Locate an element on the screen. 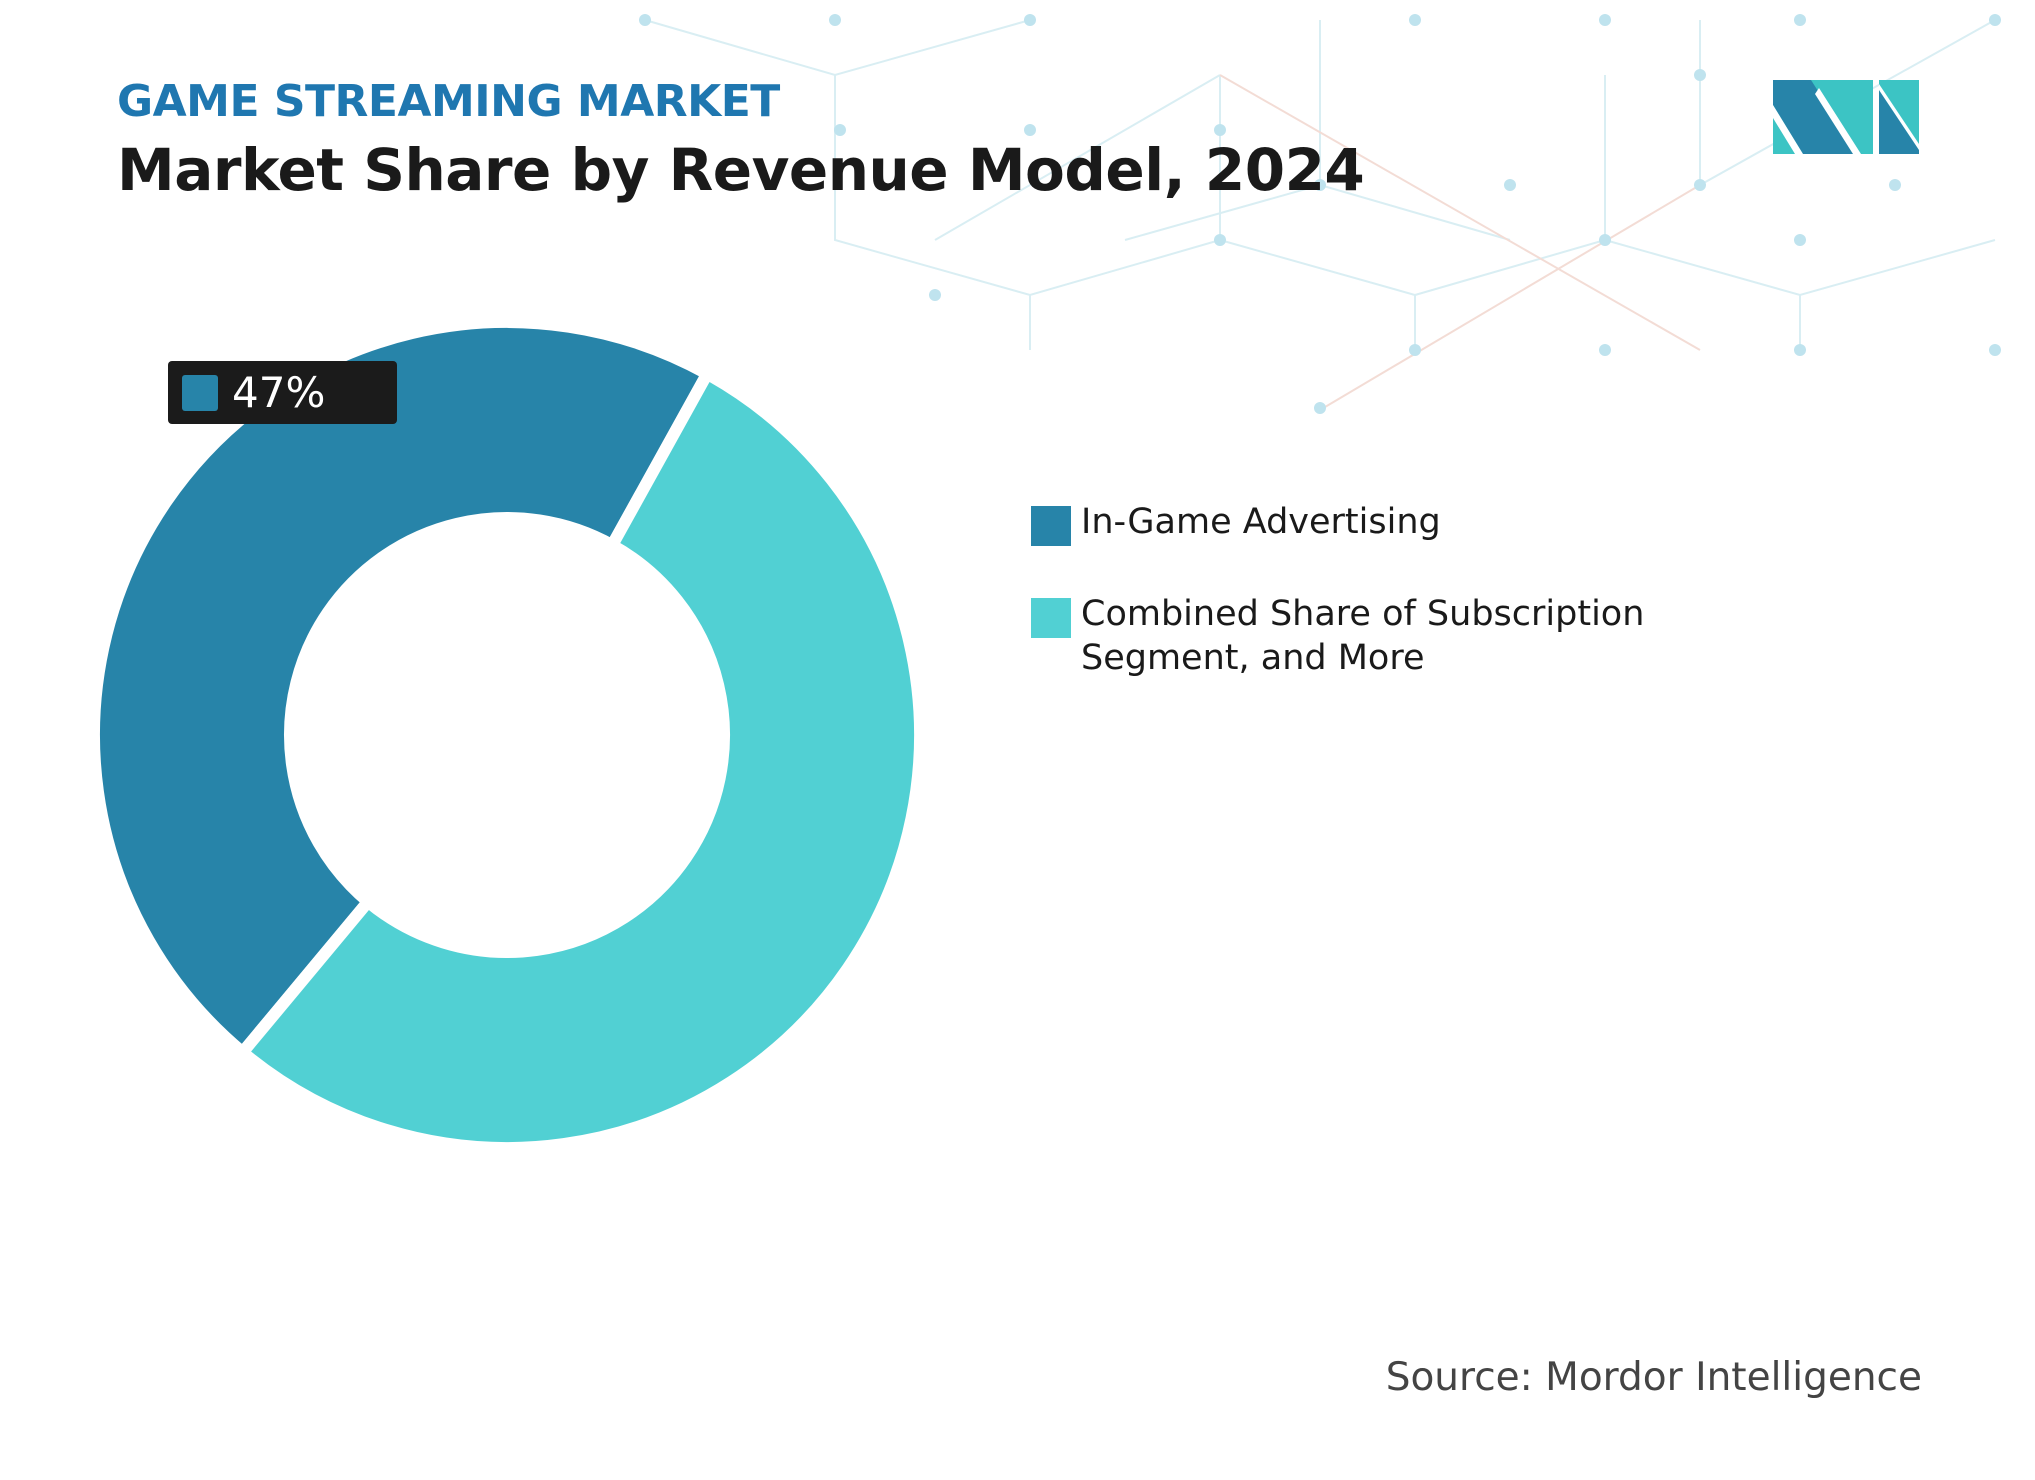 The image size is (2035, 1480). data-label-in-game-advertising: 47% is located at coordinates (282, 392).